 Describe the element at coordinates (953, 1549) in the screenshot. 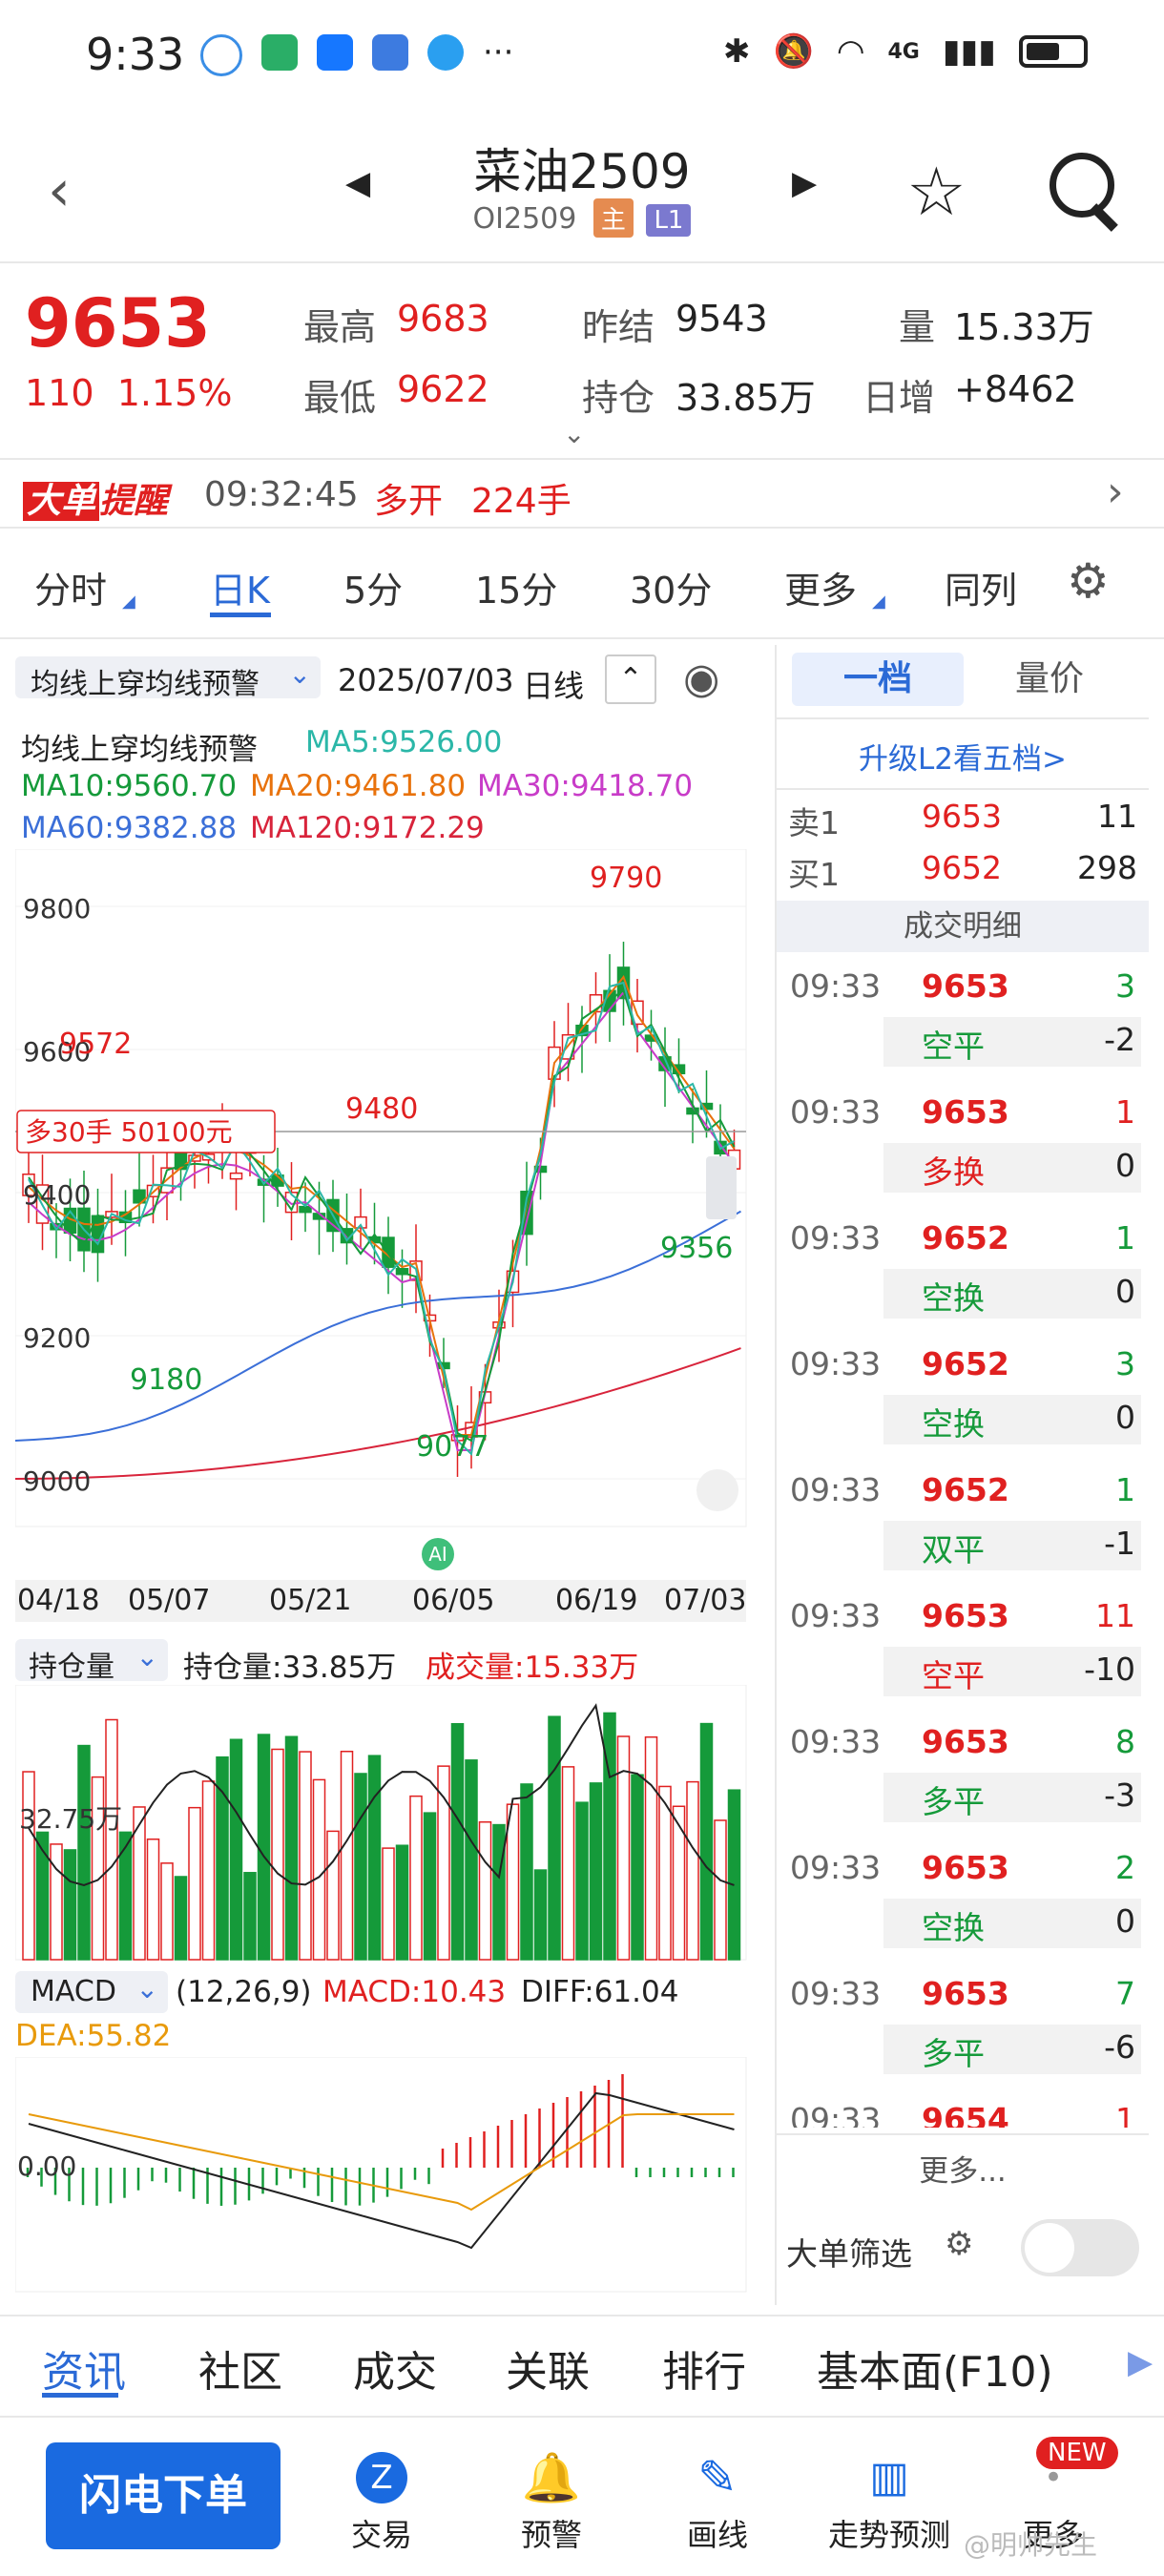

I see `trade-type: 双平` at that location.